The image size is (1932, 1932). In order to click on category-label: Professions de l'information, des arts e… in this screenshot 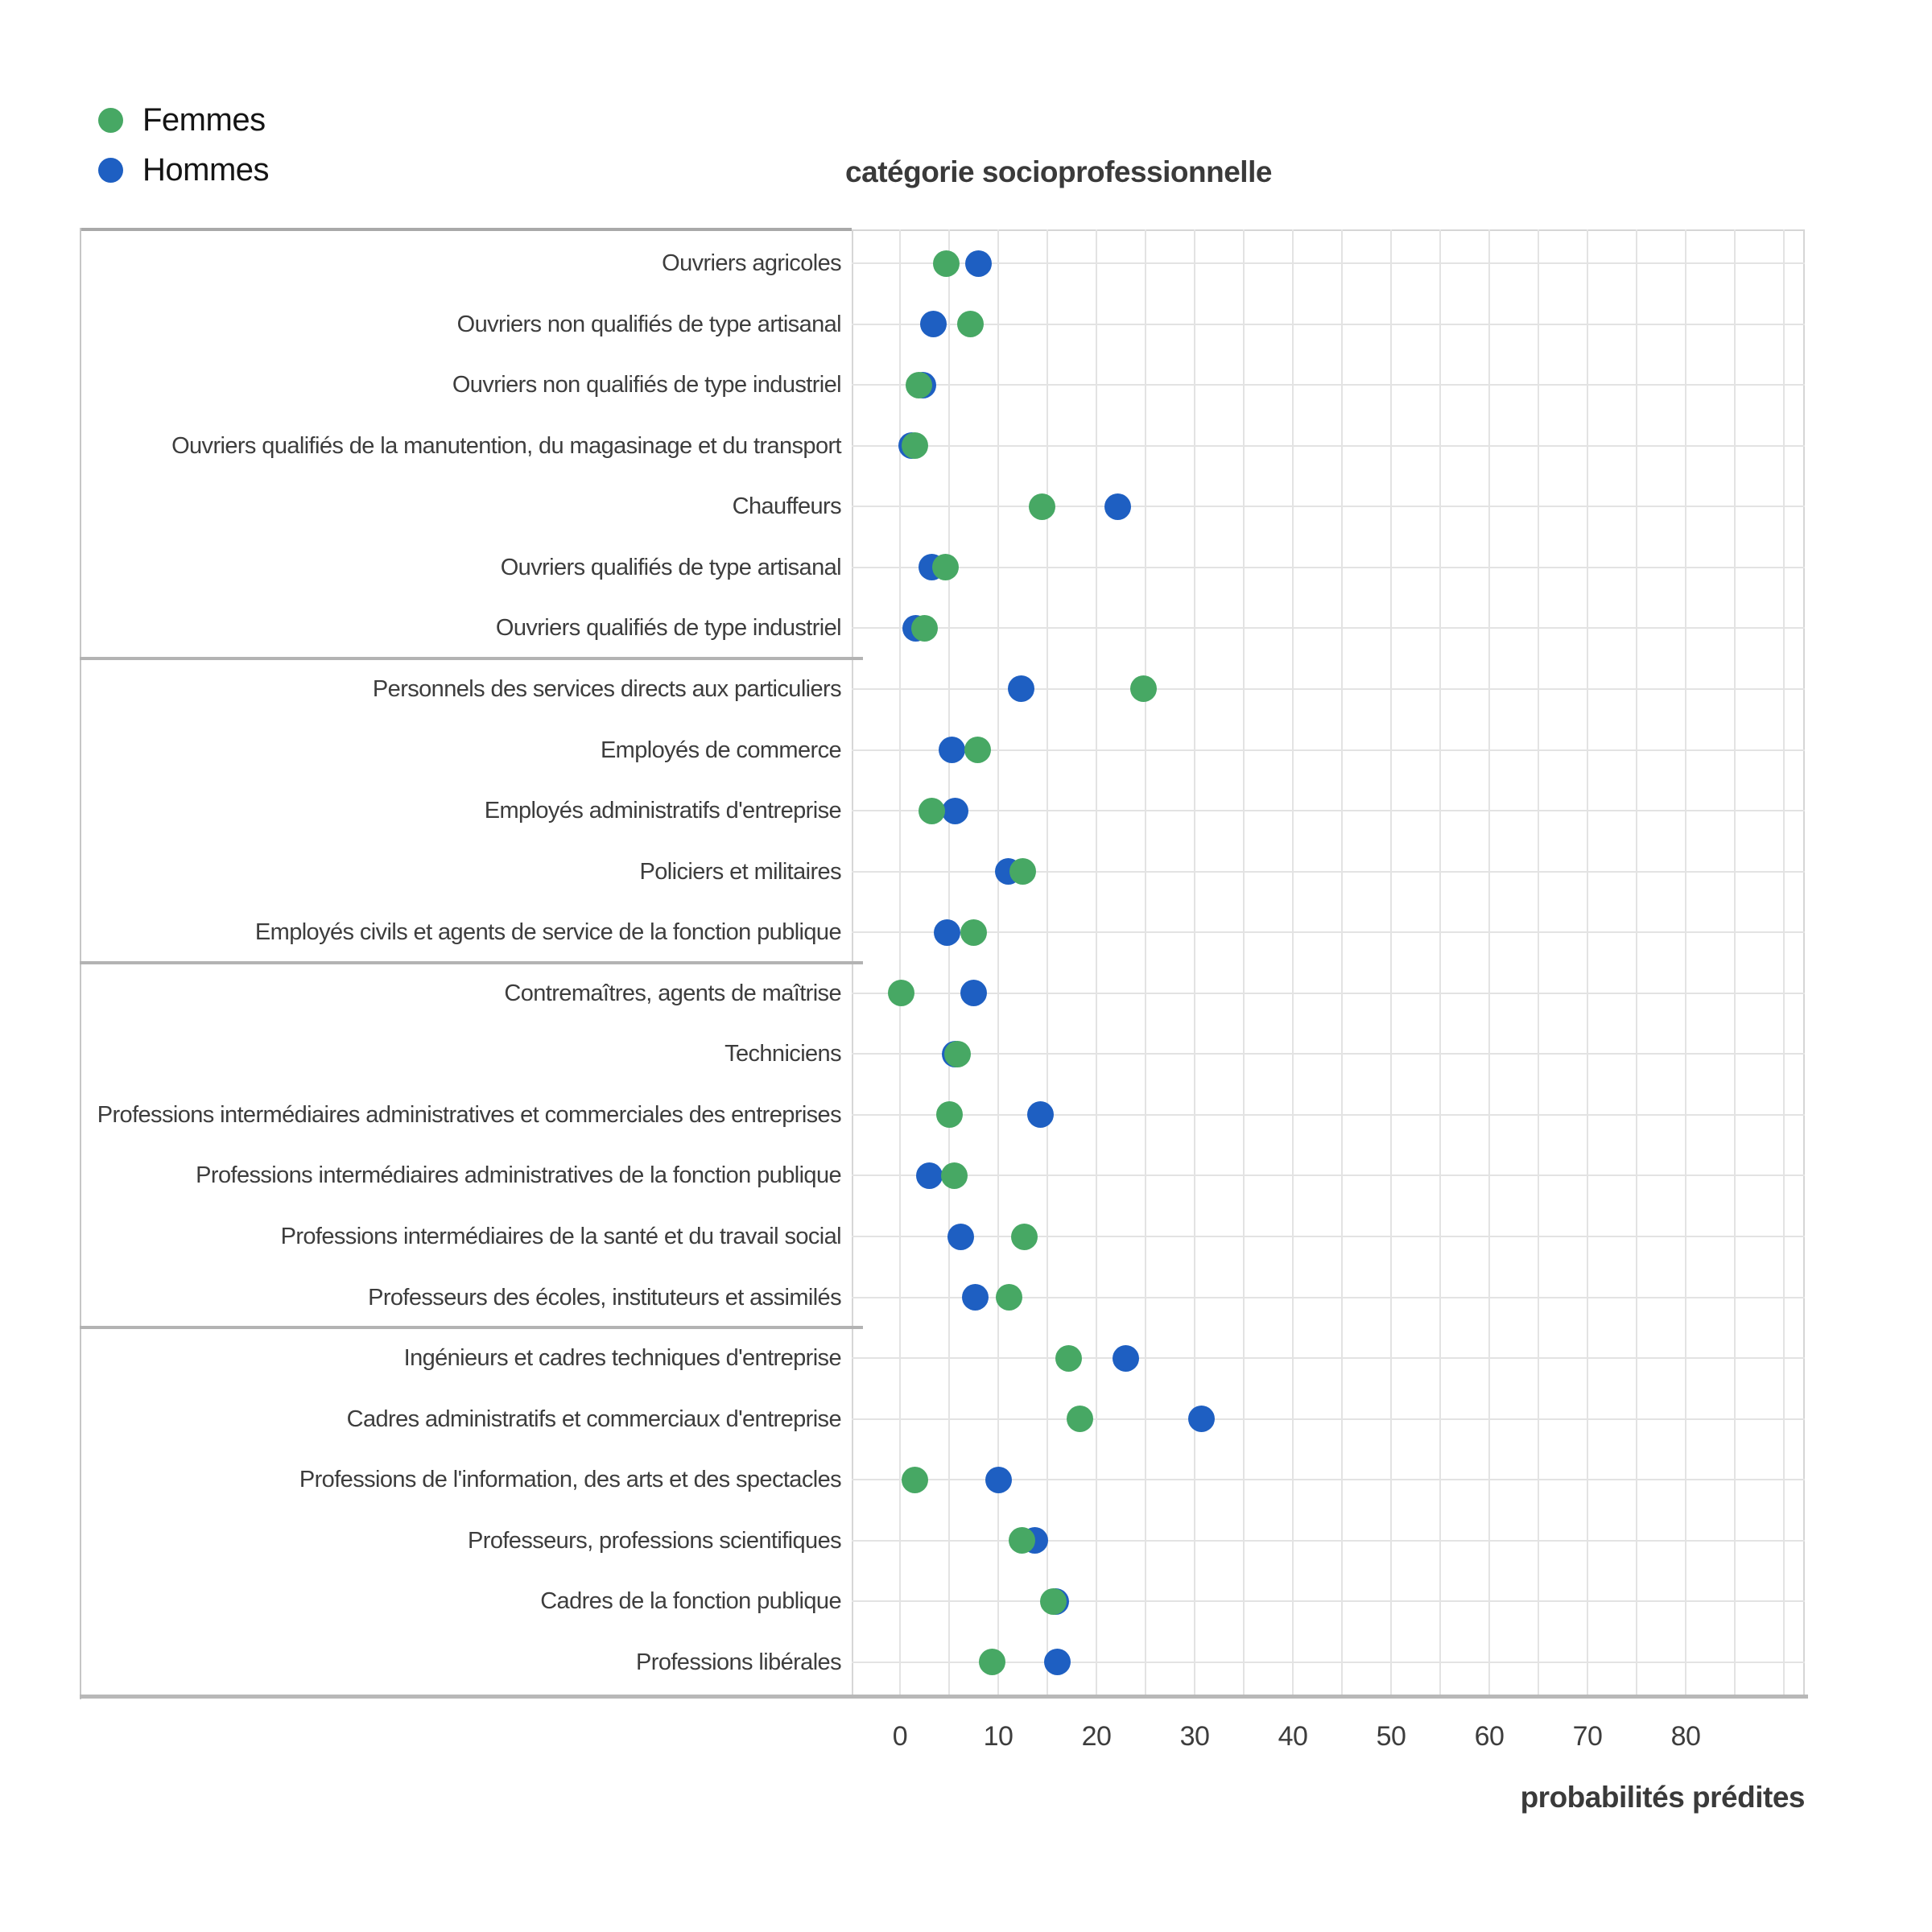, I will do `click(570, 1480)`.